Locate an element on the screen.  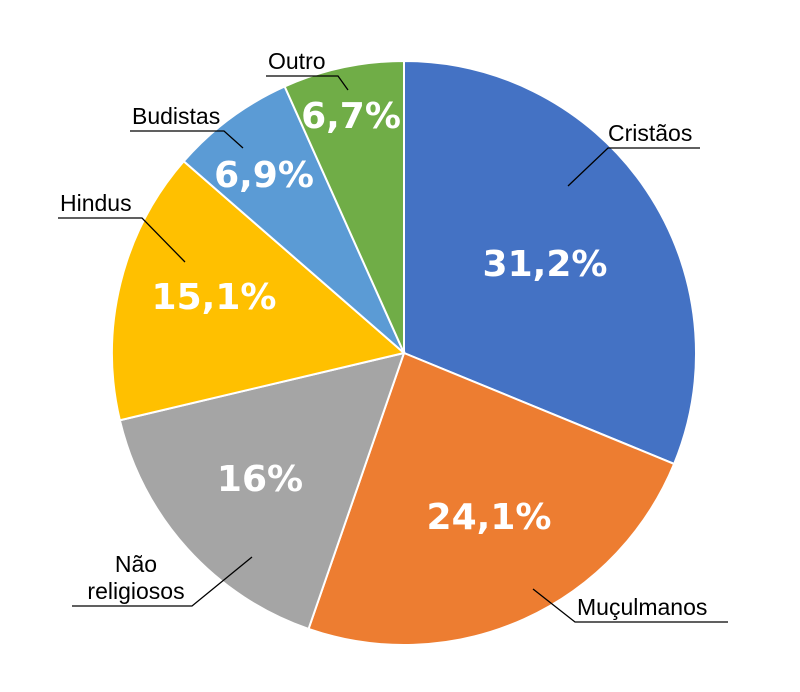
slice-category-label-nao-line2: religiosos is located at coordinates (135, 591).